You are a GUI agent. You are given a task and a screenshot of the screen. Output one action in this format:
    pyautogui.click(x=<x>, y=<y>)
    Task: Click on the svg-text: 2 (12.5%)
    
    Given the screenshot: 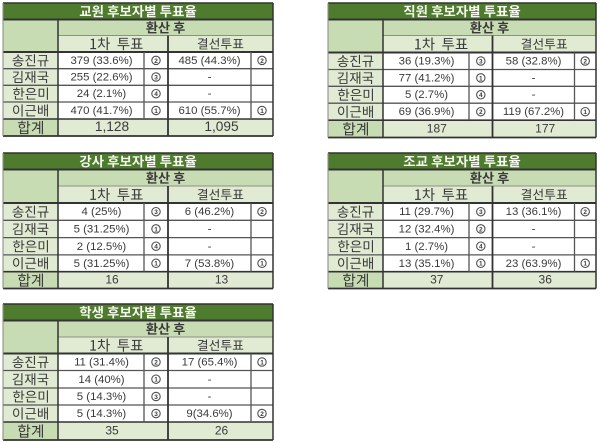 What is the action you would take?
    pyautogui.click(x=102, y=247)
    